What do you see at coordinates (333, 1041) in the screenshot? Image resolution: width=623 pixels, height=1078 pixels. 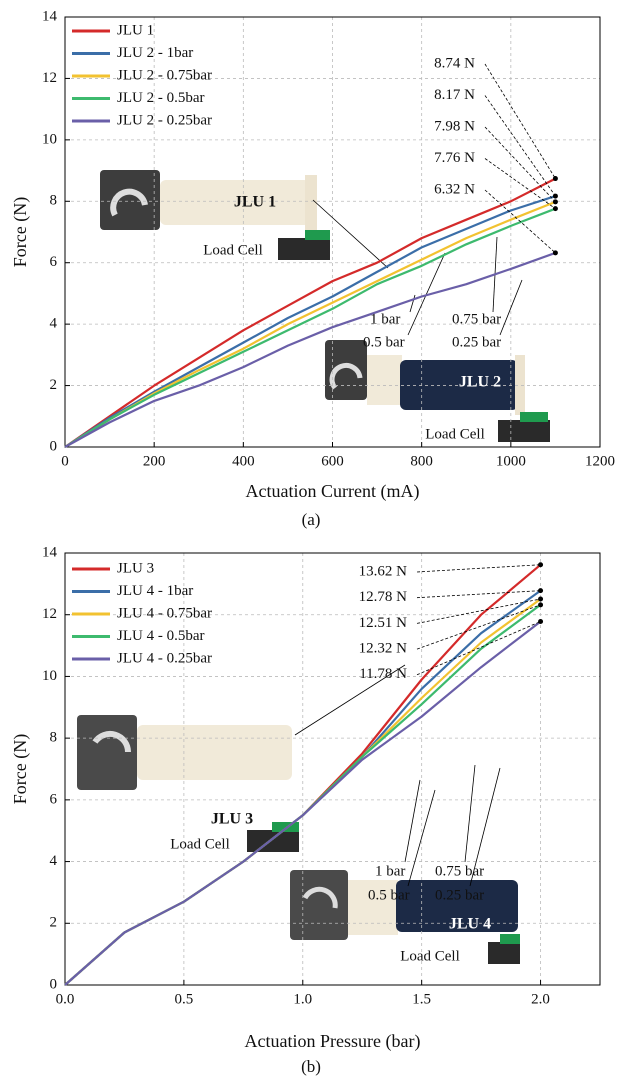 I see `x-axis-label: Actuation Pressure (bar)` at bounding box center [333, 1041].